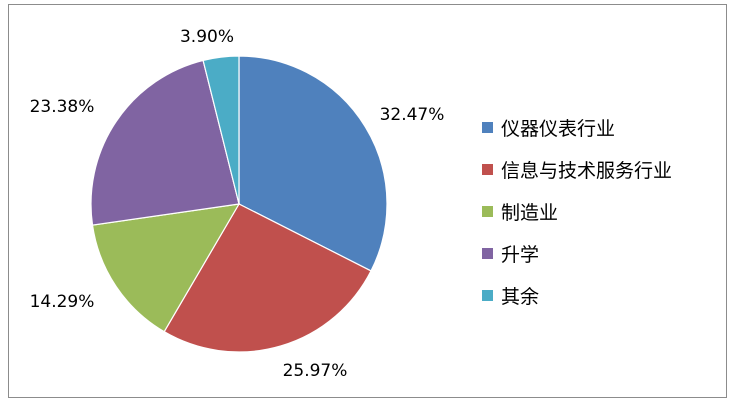 The image size is (738, 406). Describe the element at coordinates (313, 163) in the screenshot. I see `pie-slice-instrument` at that location.